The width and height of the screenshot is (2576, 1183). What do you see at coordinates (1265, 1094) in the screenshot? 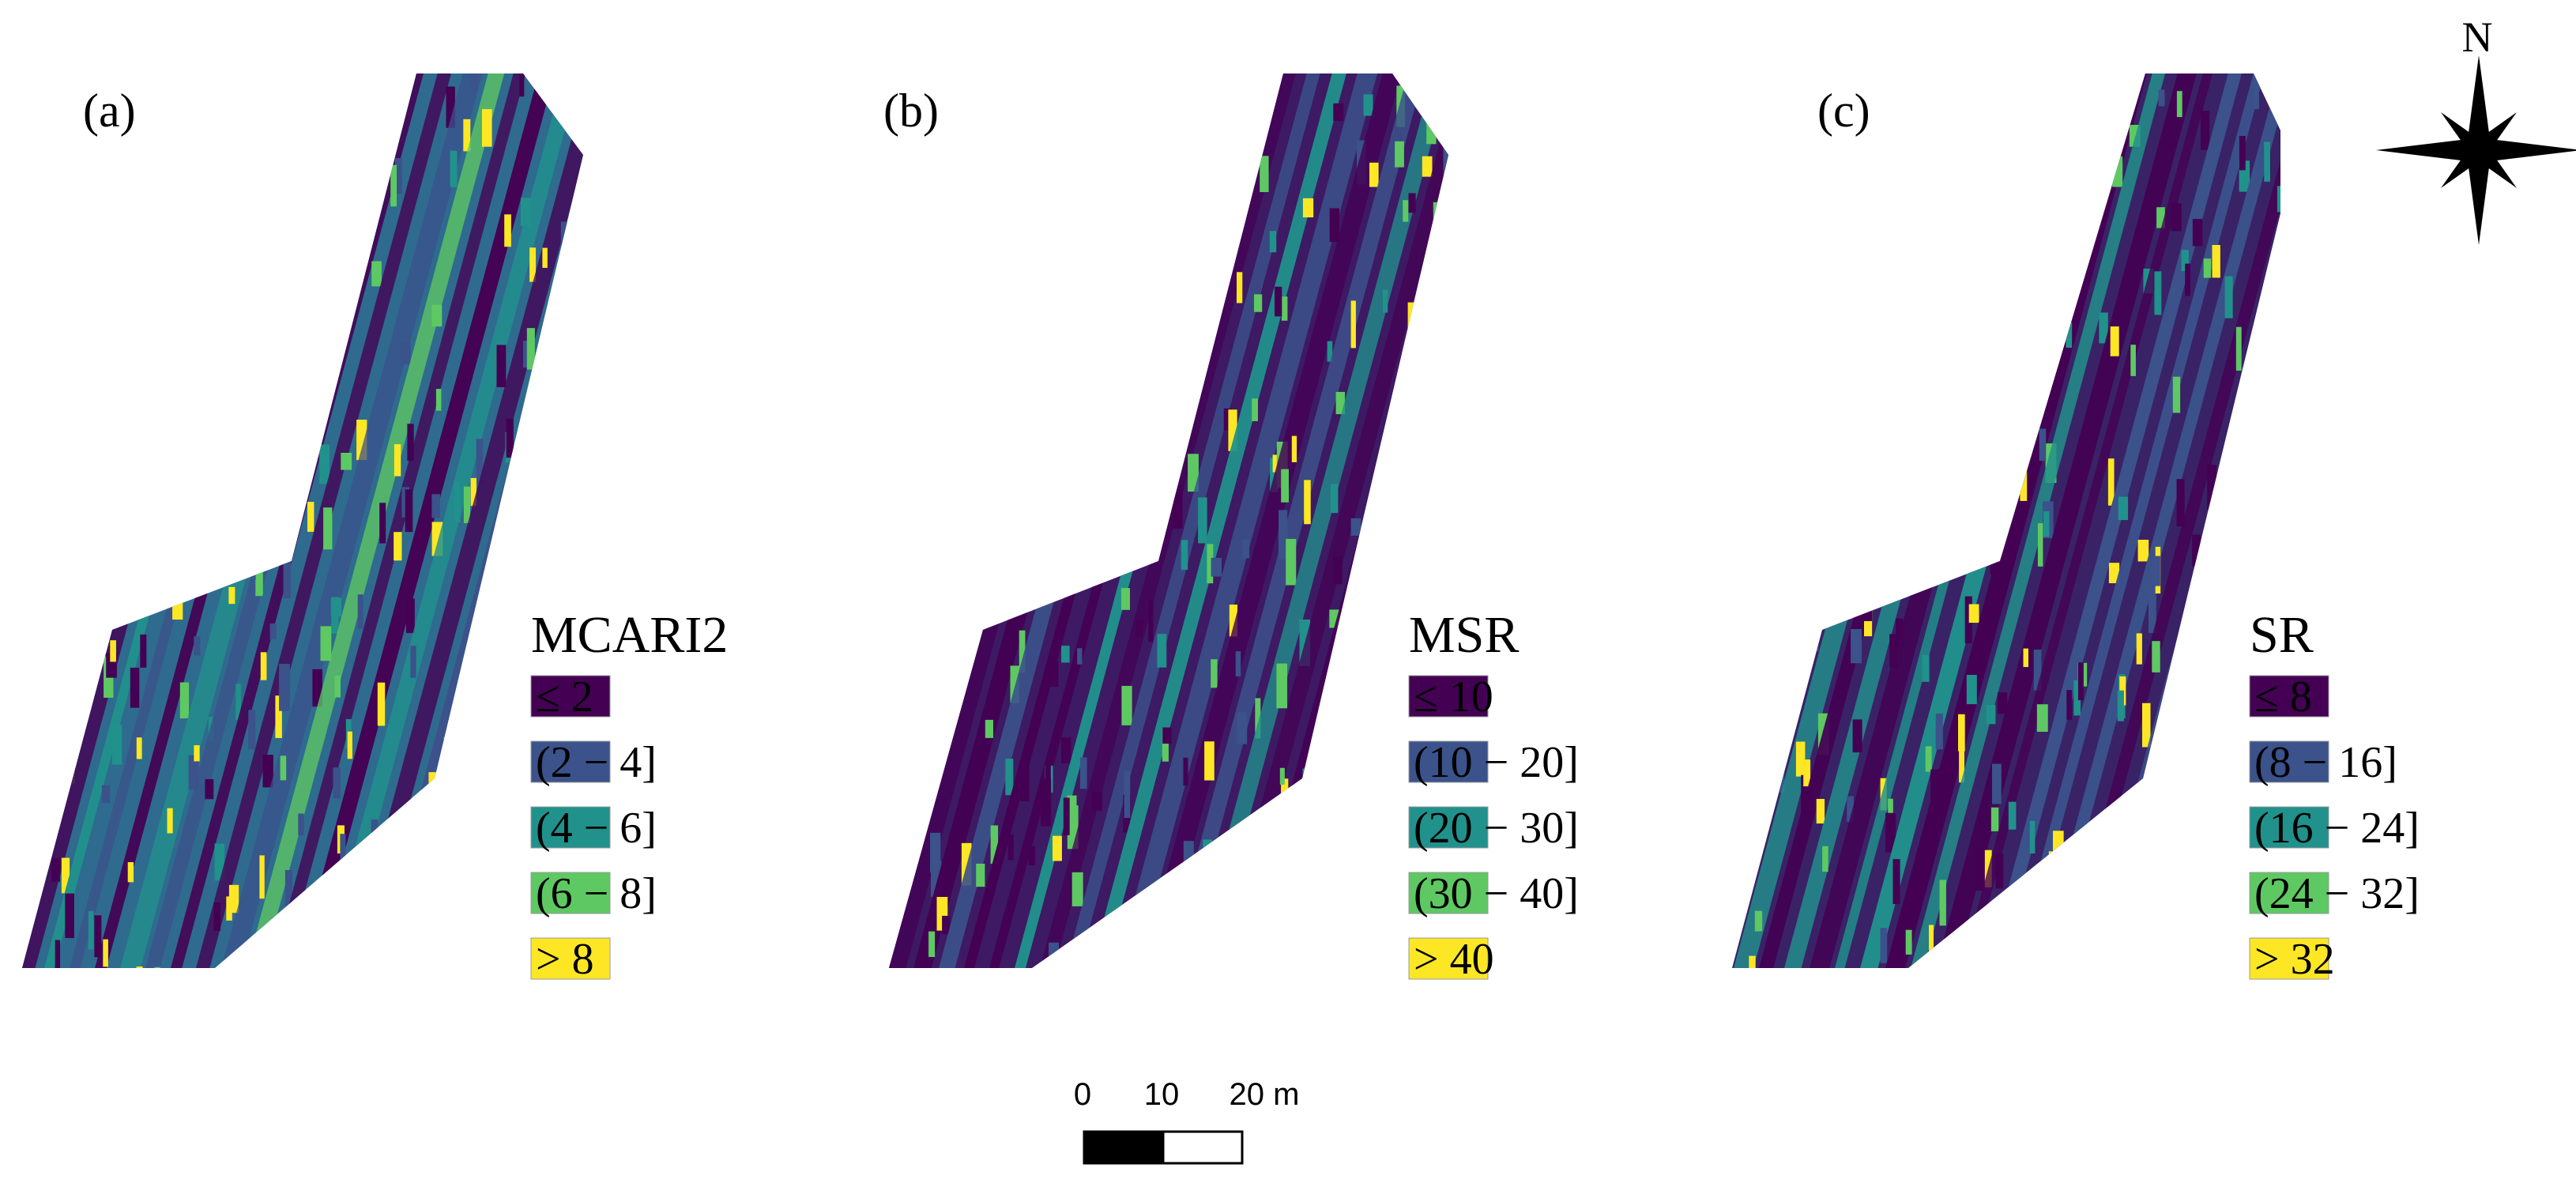
I see `scale-tick-label: 20 m` at bounding box center [1265, 1094].